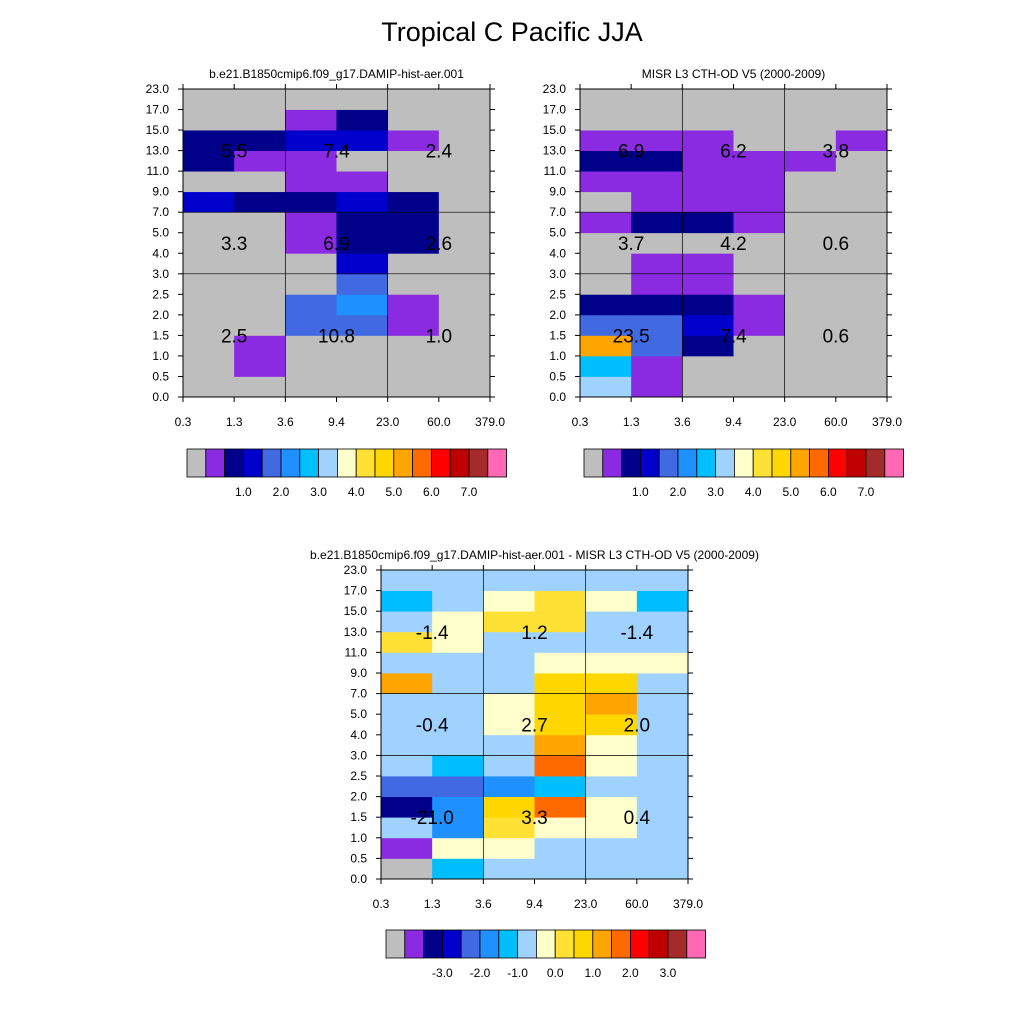 This screenshot has width=1024, height=1024. What do you see at coordinates (336, 336) in the screenshot?
I see `region-value-label: 10.8` at bounding box center [336, 336].